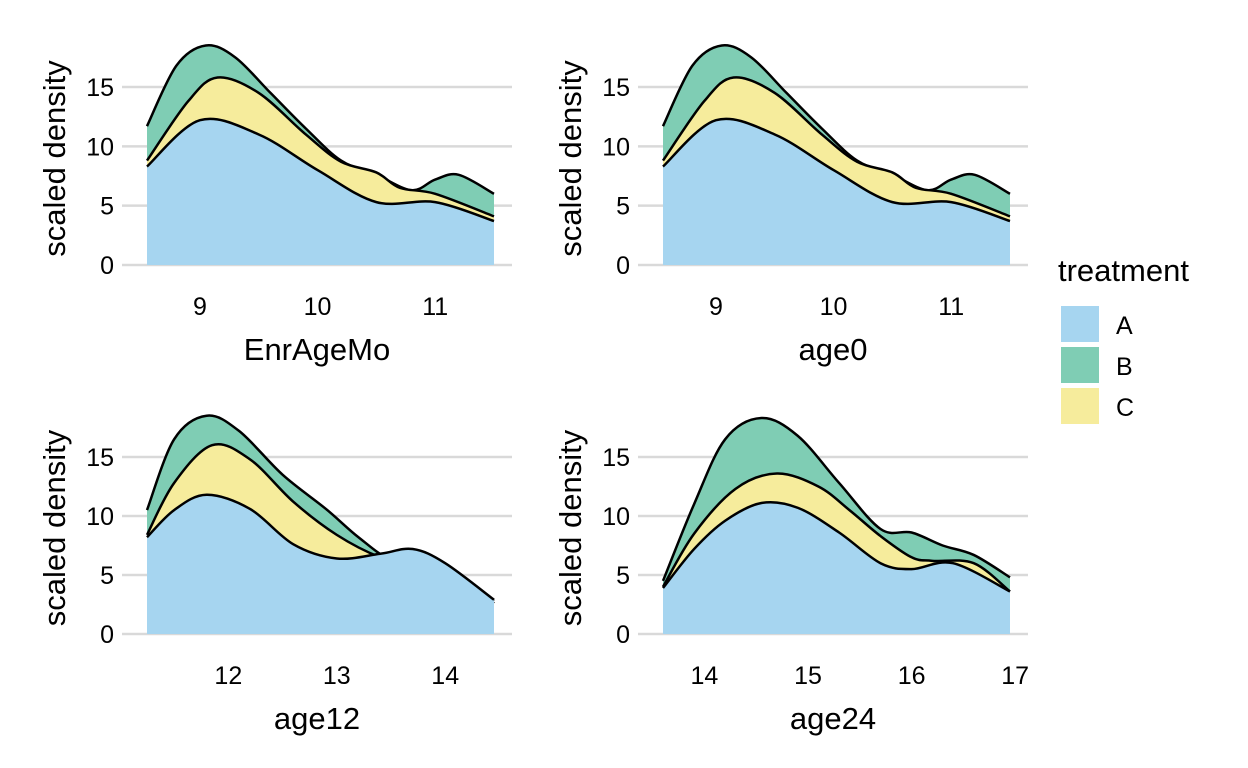  Describe the element at coordinates (912, 676) in the screenshot. I see `x-tick-label: 16` at that location.